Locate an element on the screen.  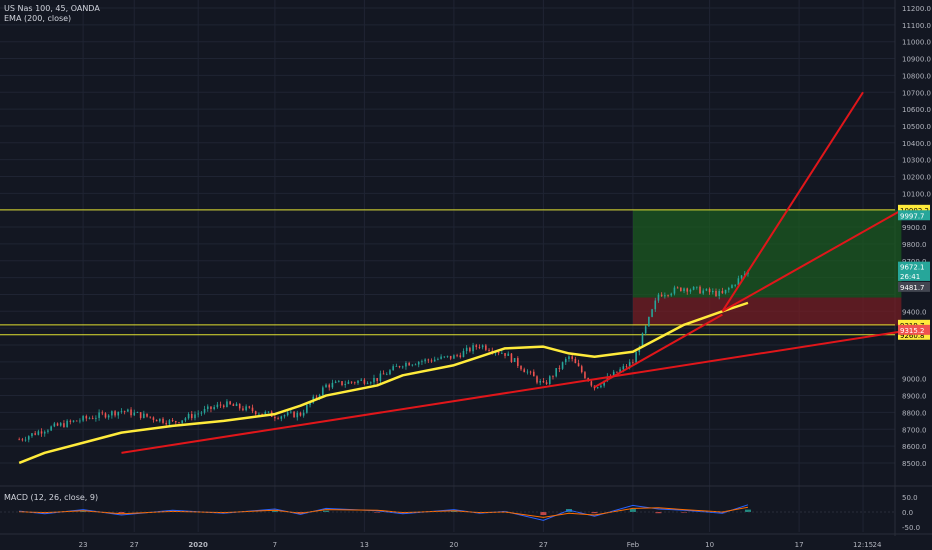
profit-target-zone is located at coordinates (767, 253).